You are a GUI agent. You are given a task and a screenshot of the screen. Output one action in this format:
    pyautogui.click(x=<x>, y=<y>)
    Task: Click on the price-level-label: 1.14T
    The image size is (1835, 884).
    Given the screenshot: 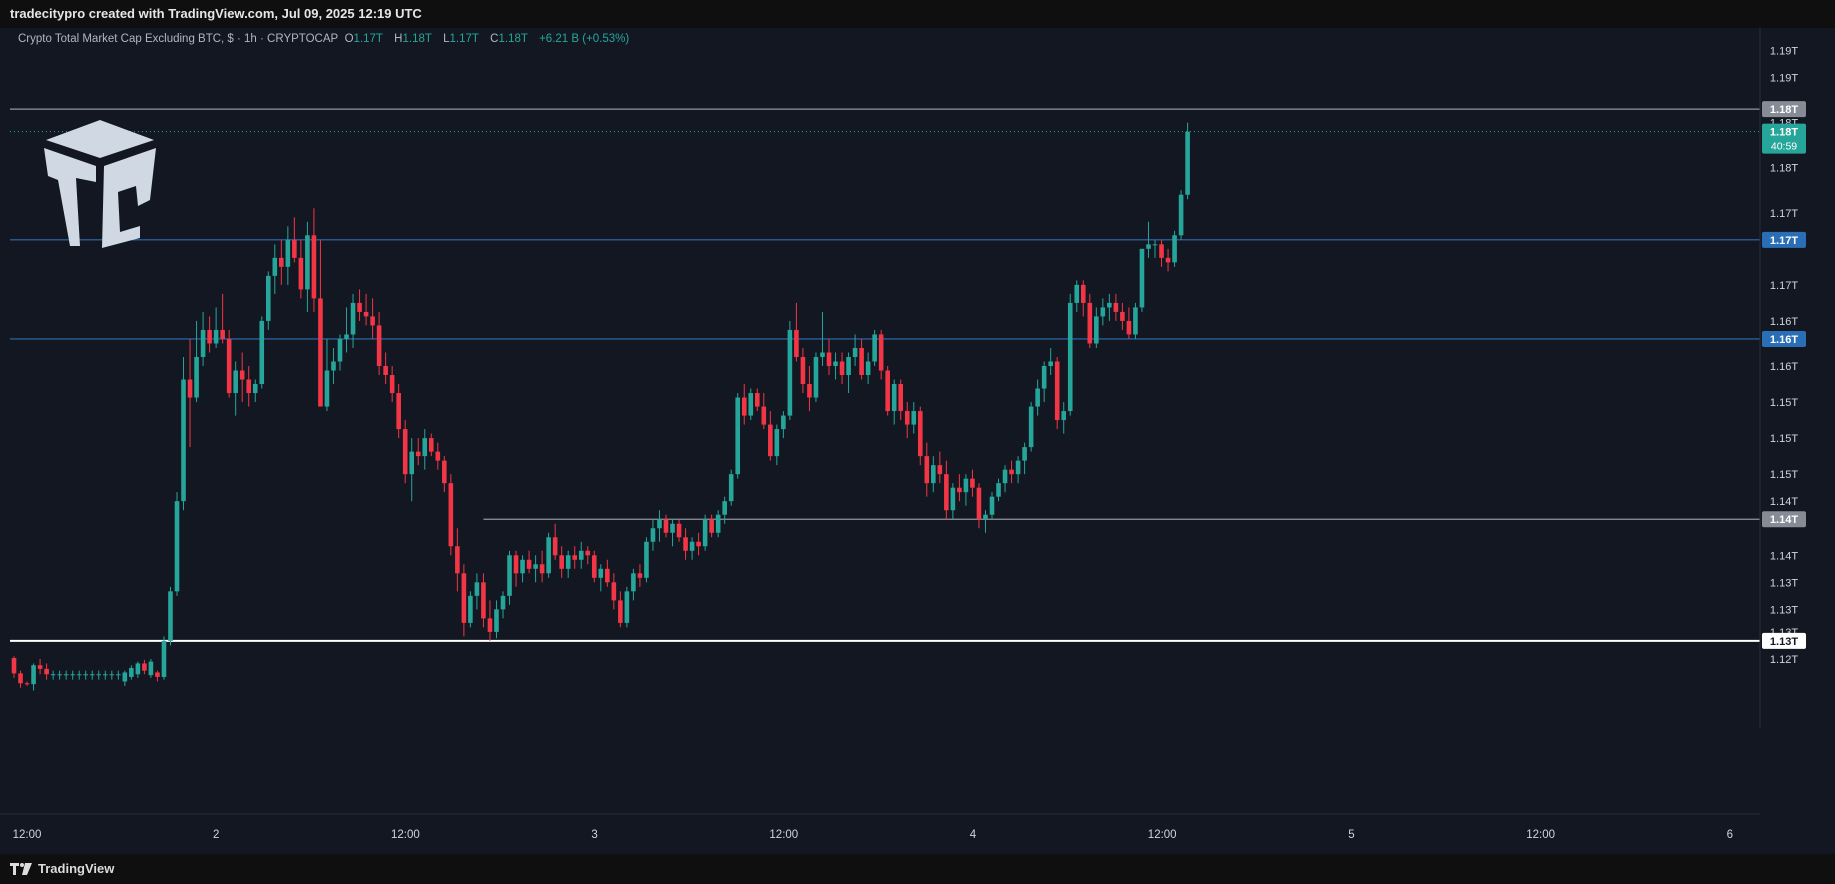 What is the action you would take?
    pyautogui.click(x=1784, y=520)
    